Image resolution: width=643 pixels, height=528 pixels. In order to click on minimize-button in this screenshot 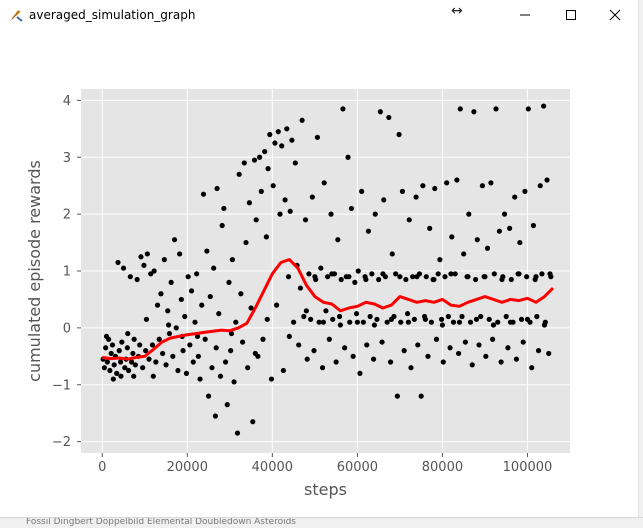, I will do `click(525, 15)`.